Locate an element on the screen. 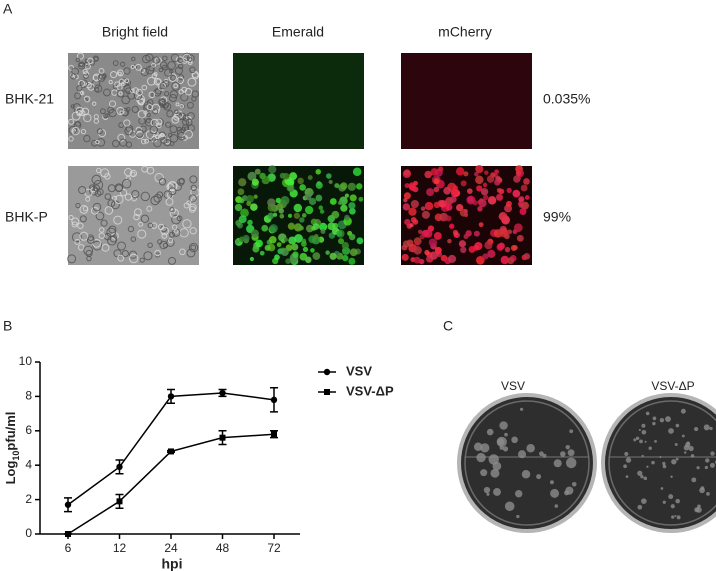 This screenshot has height=571, width=716. y-tick-label: 8 is located at coordinates (28, 396).